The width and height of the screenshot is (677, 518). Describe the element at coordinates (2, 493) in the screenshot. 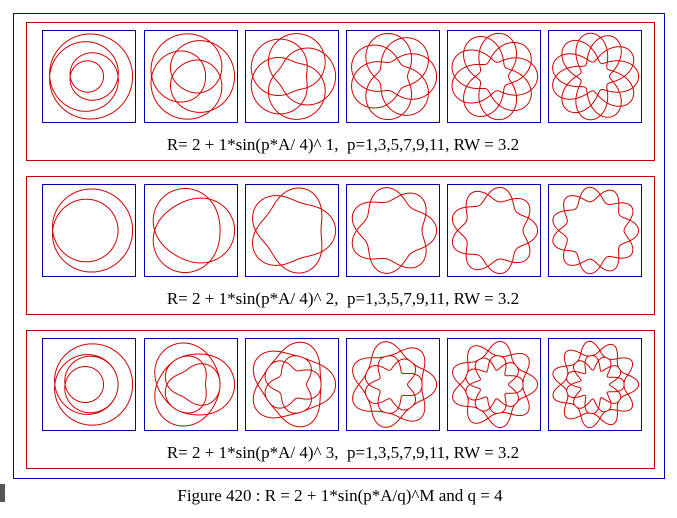

I see `edge-mark` at that location.